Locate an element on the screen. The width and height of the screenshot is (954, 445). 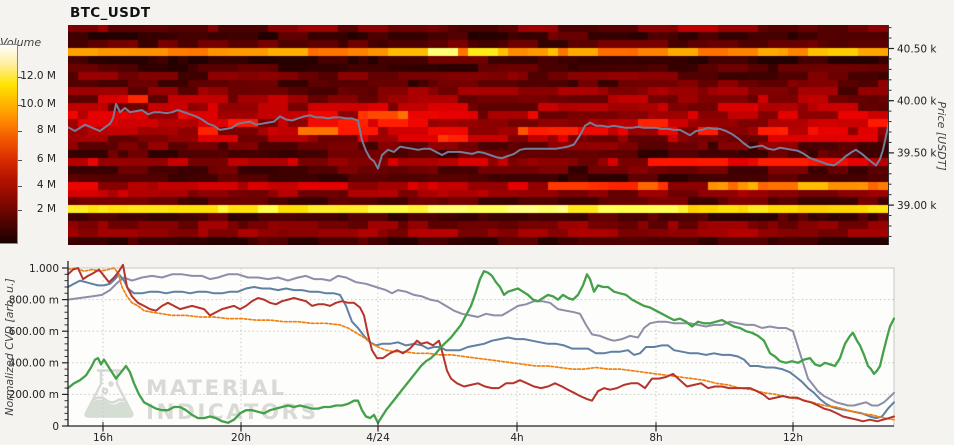
x-tick-label: 20h is located at coordinates (241, 438).